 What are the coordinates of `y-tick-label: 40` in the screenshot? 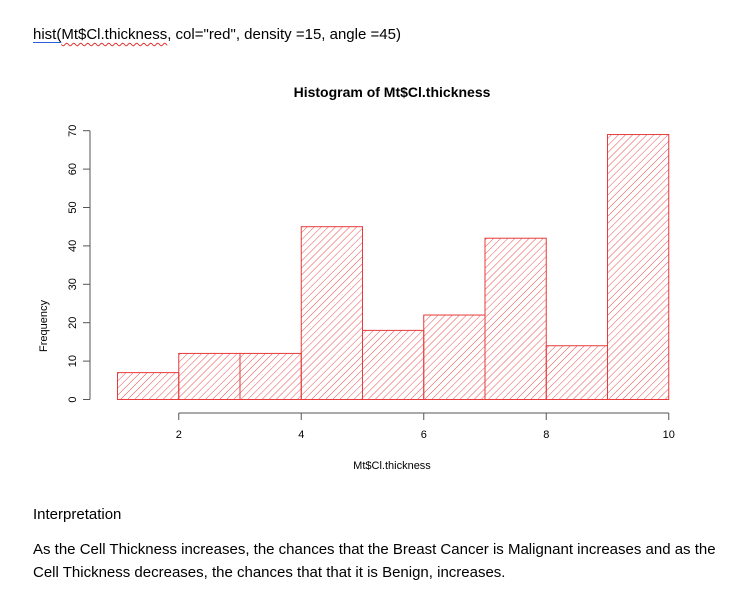 It's located at (73, 246).